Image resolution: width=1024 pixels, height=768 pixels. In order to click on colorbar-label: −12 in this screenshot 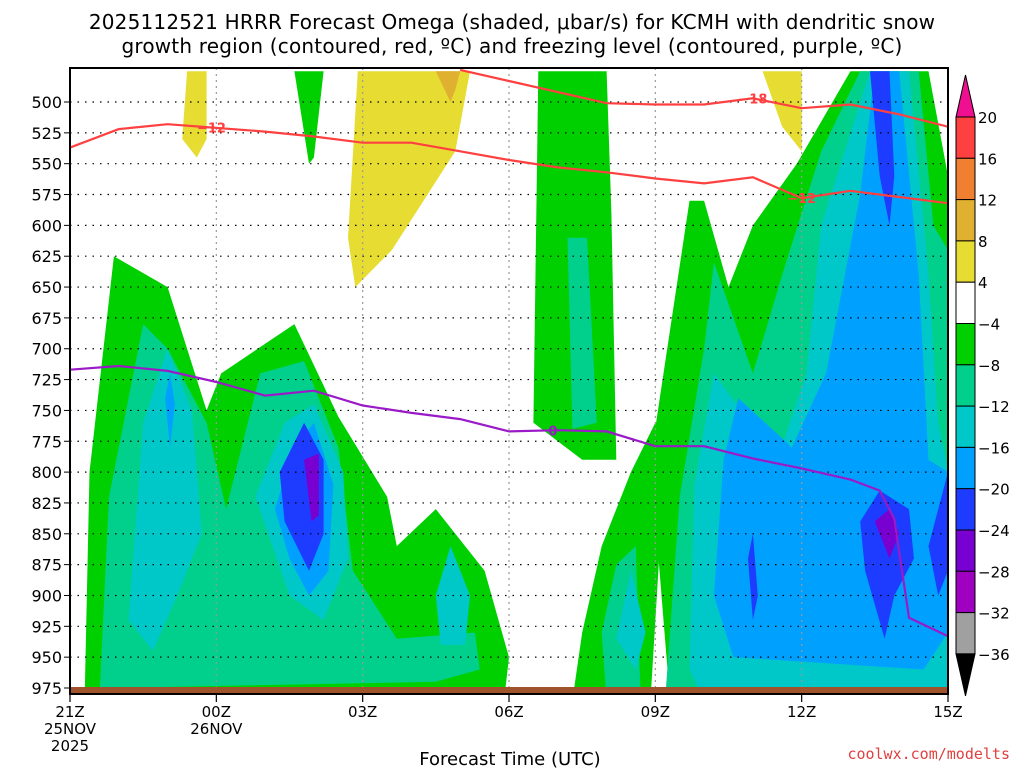, I will do `click(994, 407)`.